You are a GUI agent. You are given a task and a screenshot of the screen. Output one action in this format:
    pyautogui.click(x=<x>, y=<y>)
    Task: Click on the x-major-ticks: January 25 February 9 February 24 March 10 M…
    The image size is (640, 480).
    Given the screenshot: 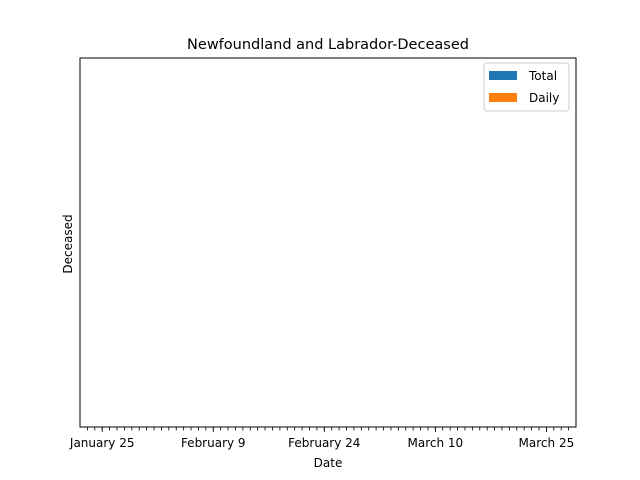 What is the action you would take?
    pyautogui.click(x=321, y=438)
    